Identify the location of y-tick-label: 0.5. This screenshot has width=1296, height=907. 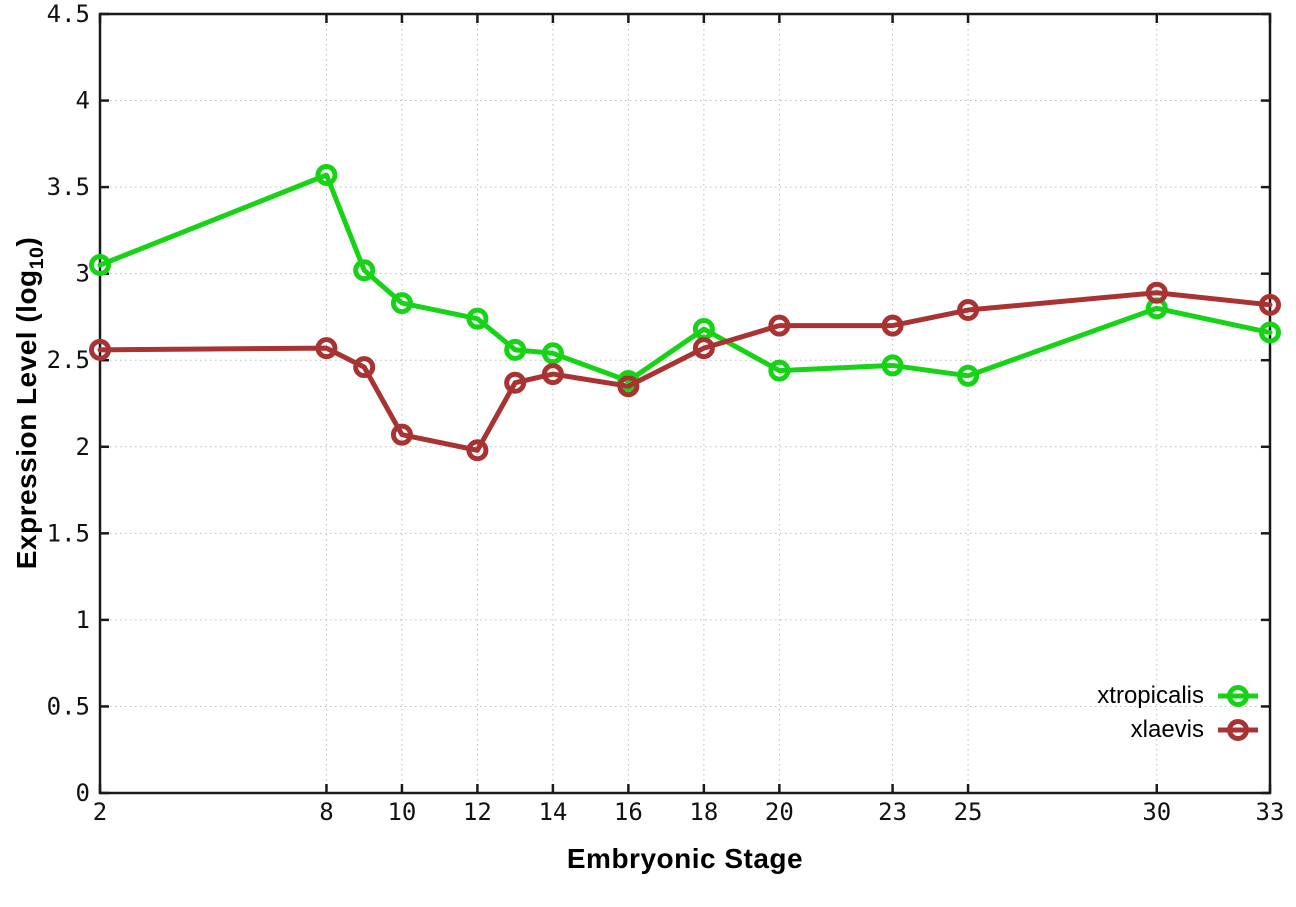
(68, 706).